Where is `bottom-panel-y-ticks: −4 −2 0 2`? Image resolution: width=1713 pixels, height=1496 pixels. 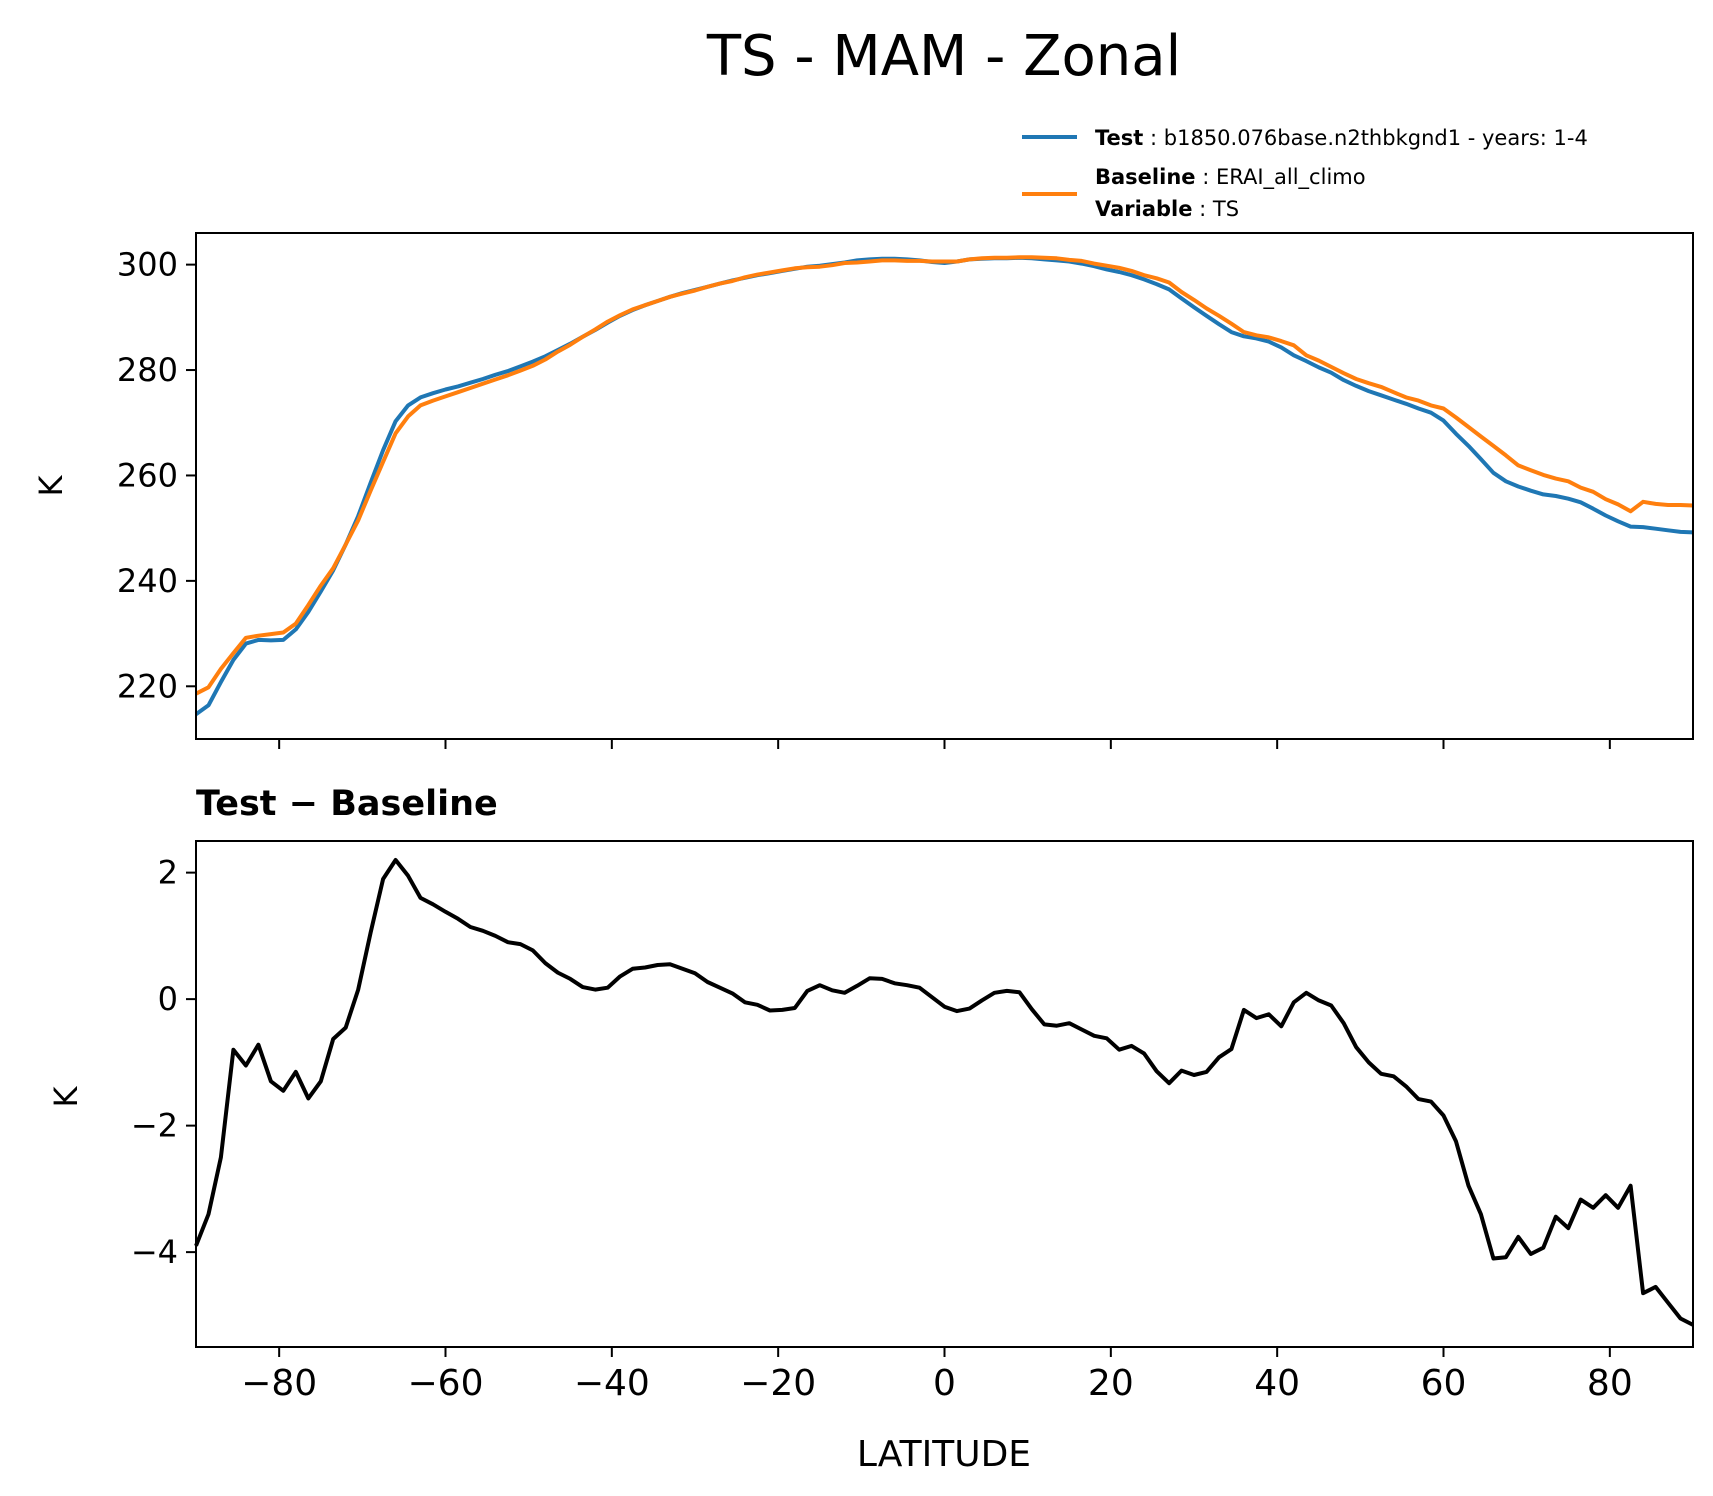 bottom-panel-y-ticks: −4 −2 0 2 is located at coordinates (163, 1062).